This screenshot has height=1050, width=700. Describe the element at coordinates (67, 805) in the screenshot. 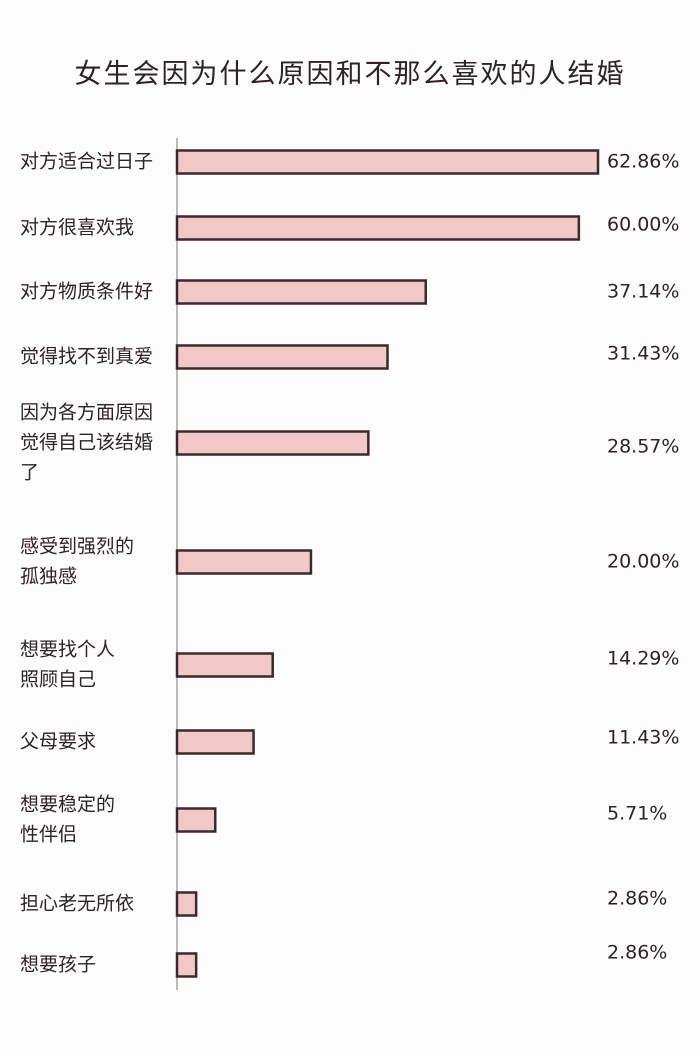

I see `category-label-9-line-1: 想要稳定的` at that location.